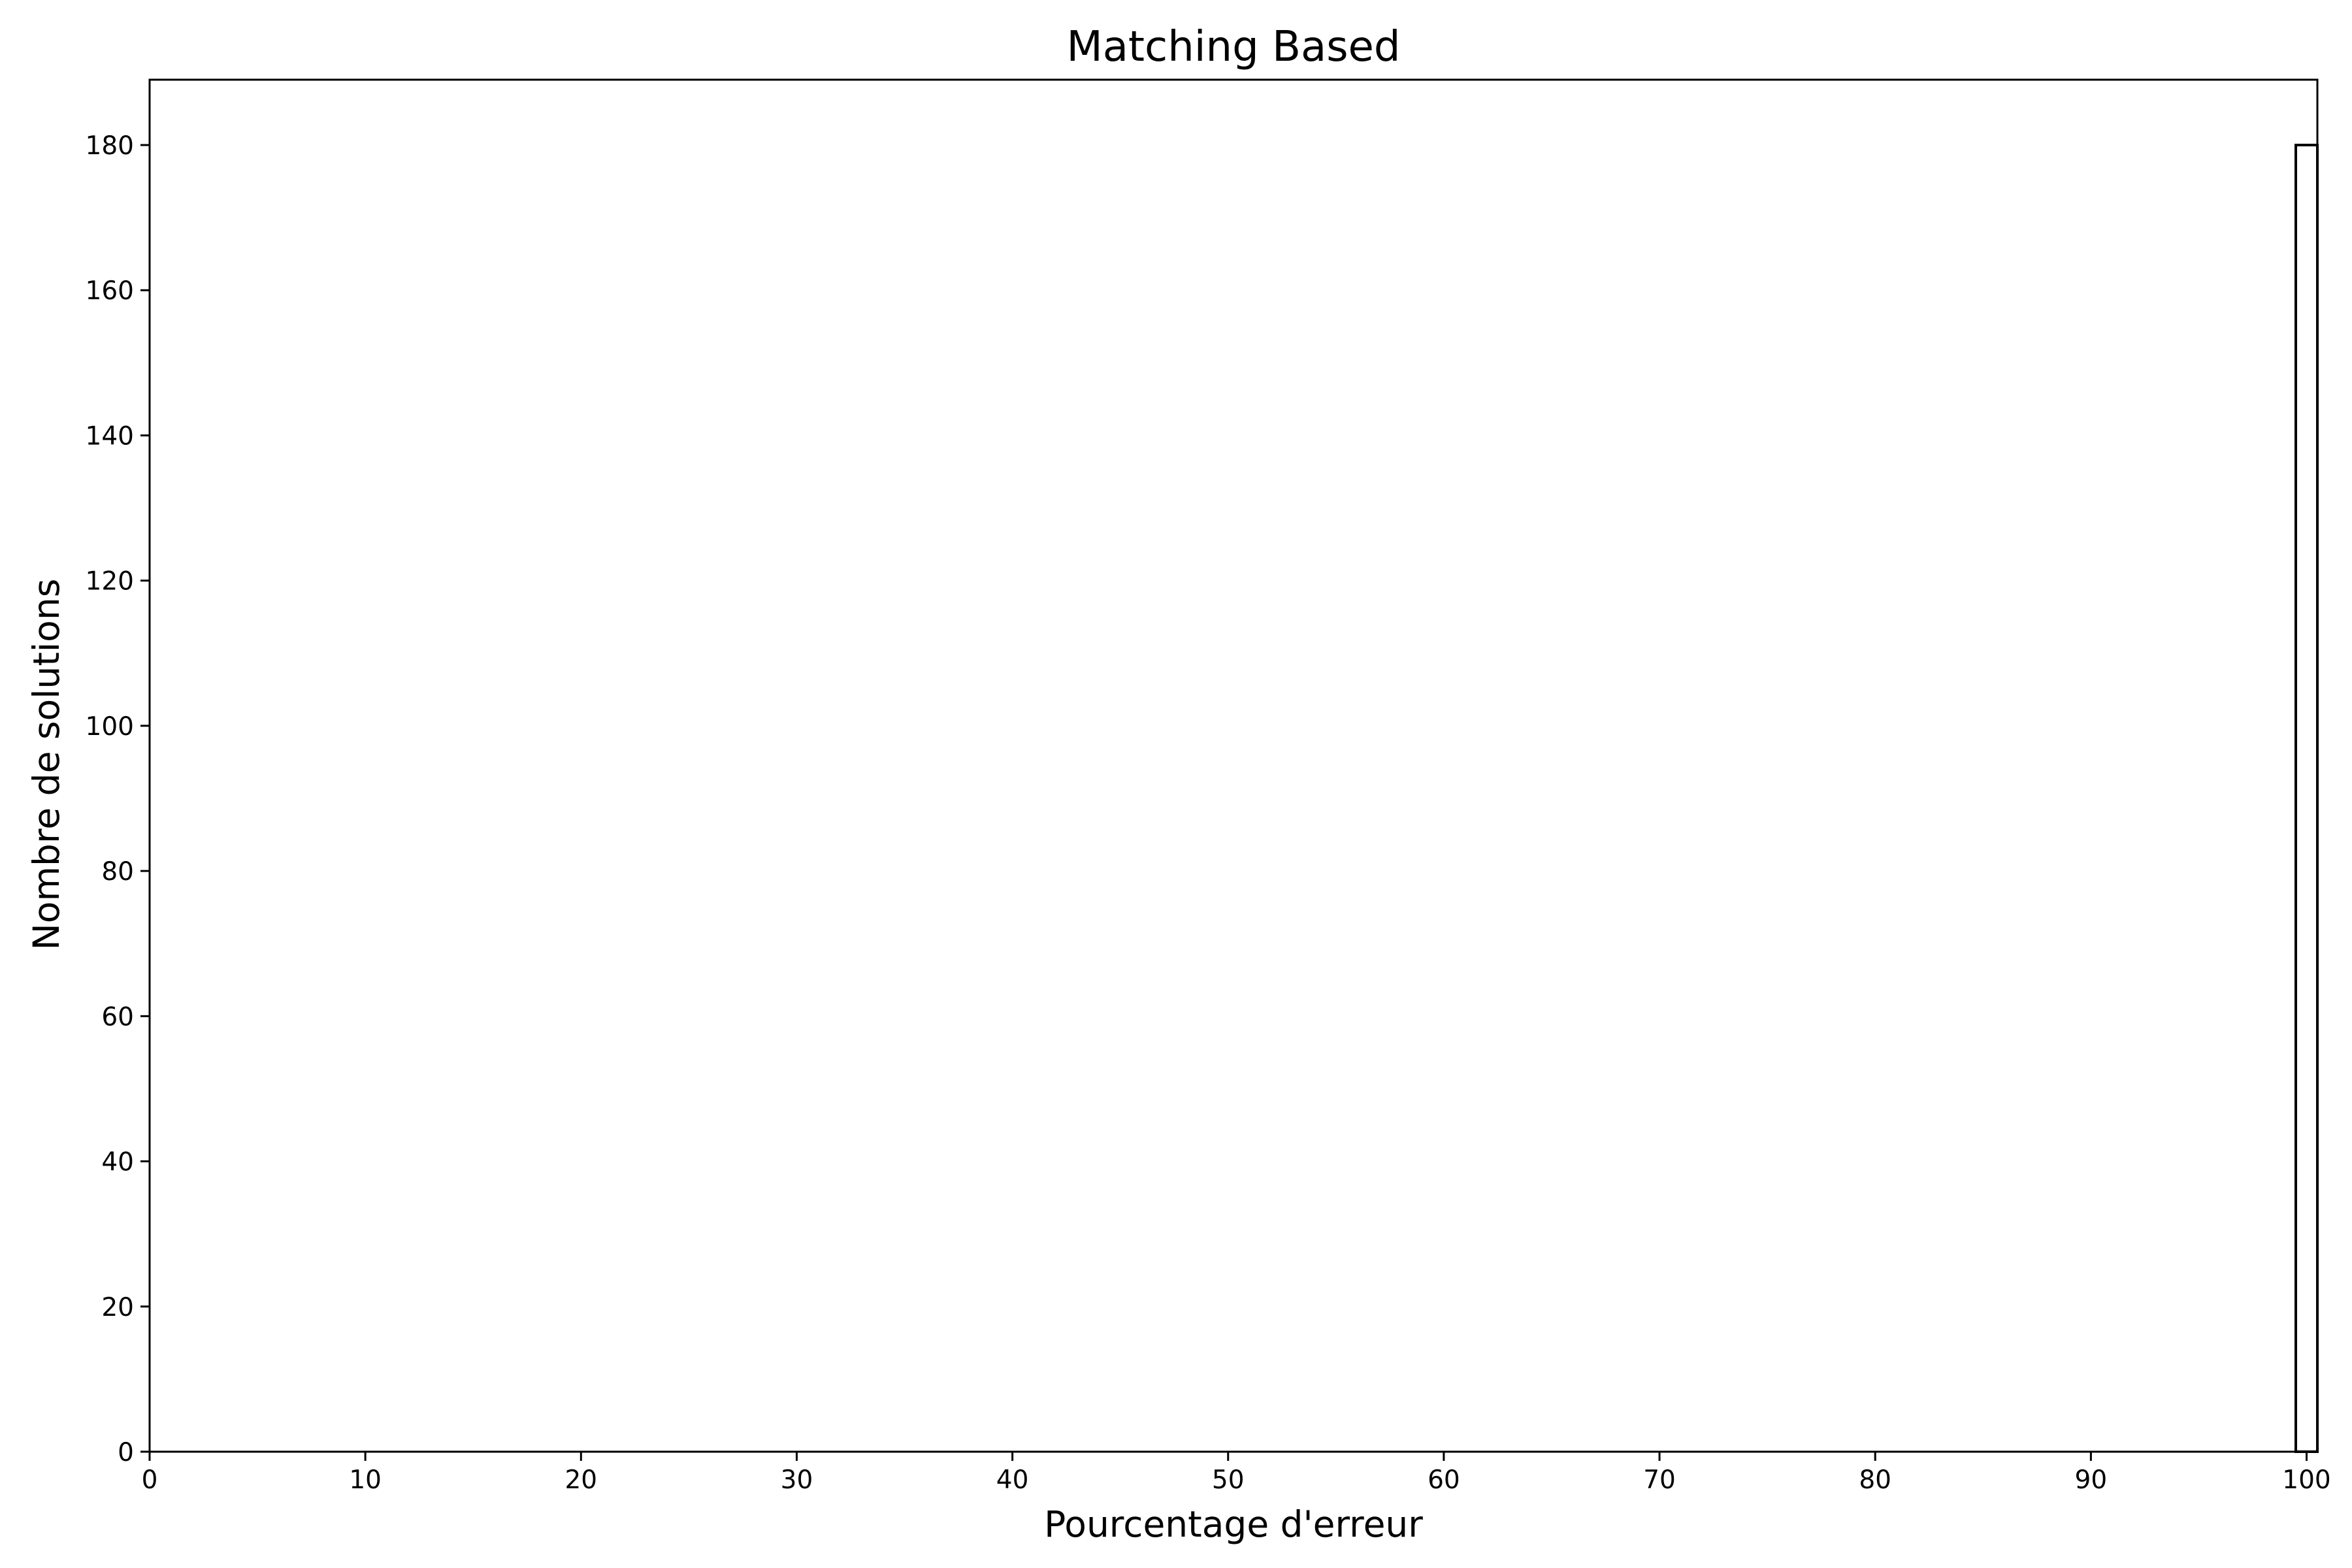 This screenshot has width=2352, height=1568. I want to click on x-tick-label: 10, so click(365, 1480).